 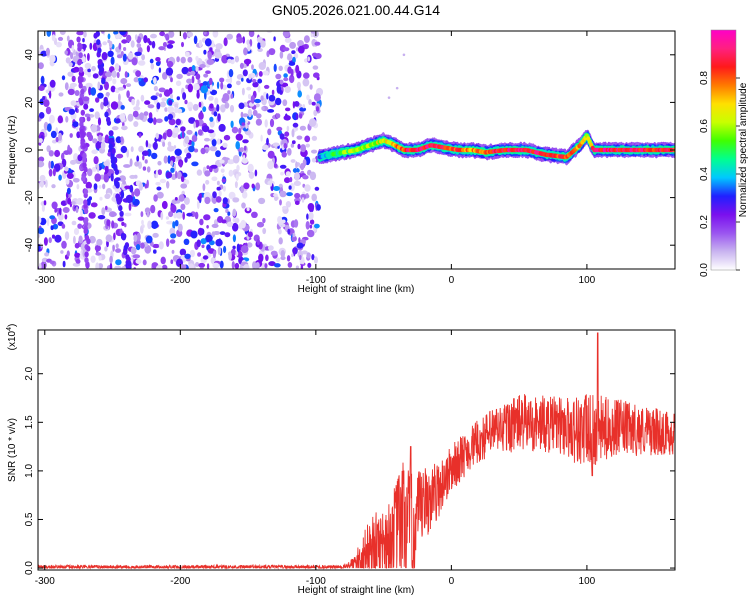 I want to click on spectrogram-xlabel: Height of straight line (km), so click(x=356, y=289).